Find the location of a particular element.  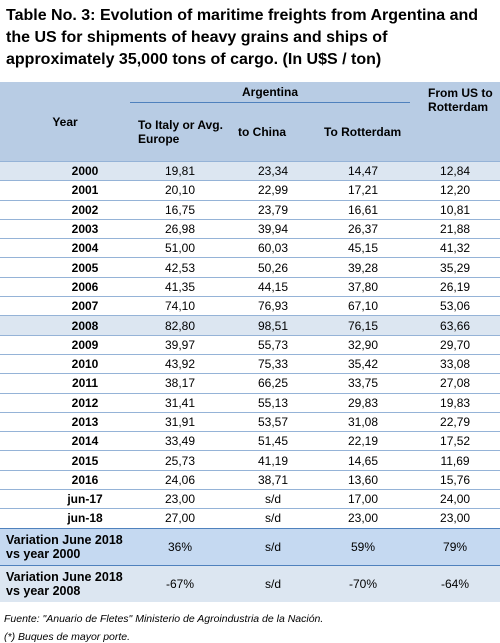

row-label: 2013 is located at coordinates (65, 421).